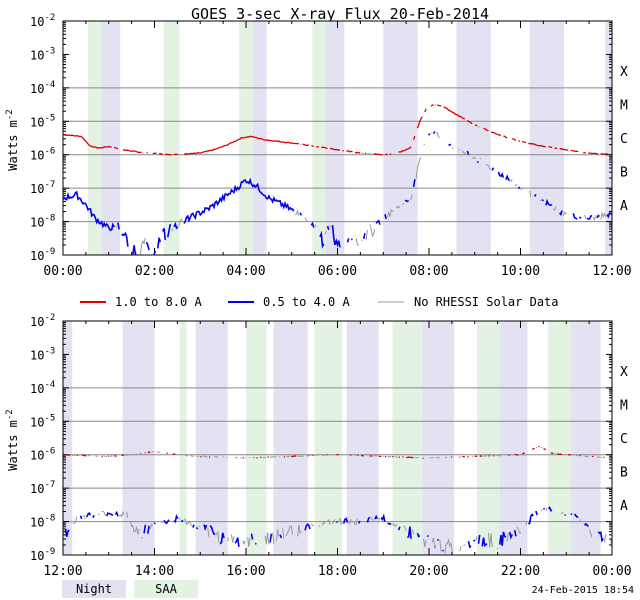 The height and width of the screenshot is (600, 640). I want to click on x-tick-label: 14:00, so click(154, 571).